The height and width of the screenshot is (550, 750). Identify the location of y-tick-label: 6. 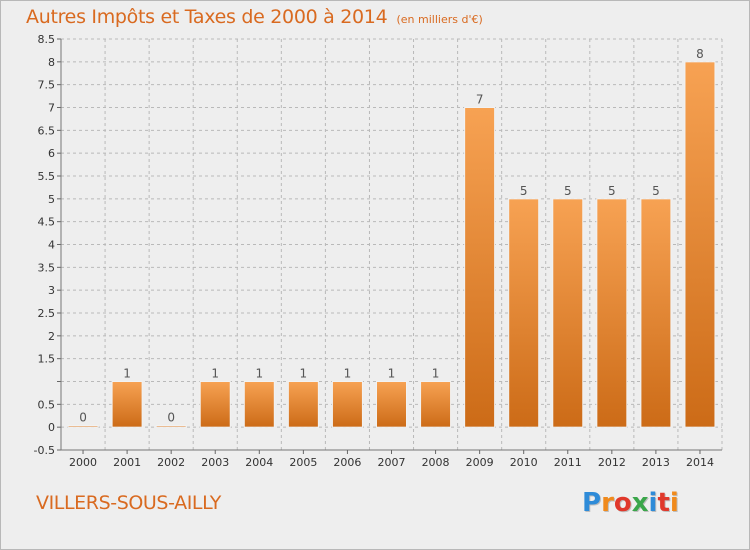
(51, 153).